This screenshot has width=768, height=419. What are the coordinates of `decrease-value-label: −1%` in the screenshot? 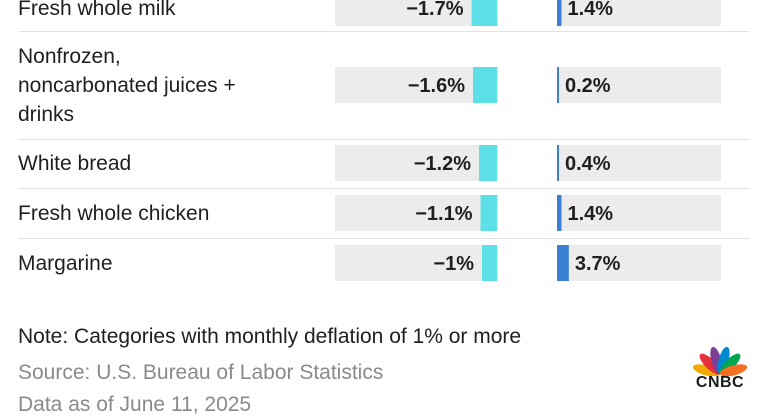 It's located at (453, 264).